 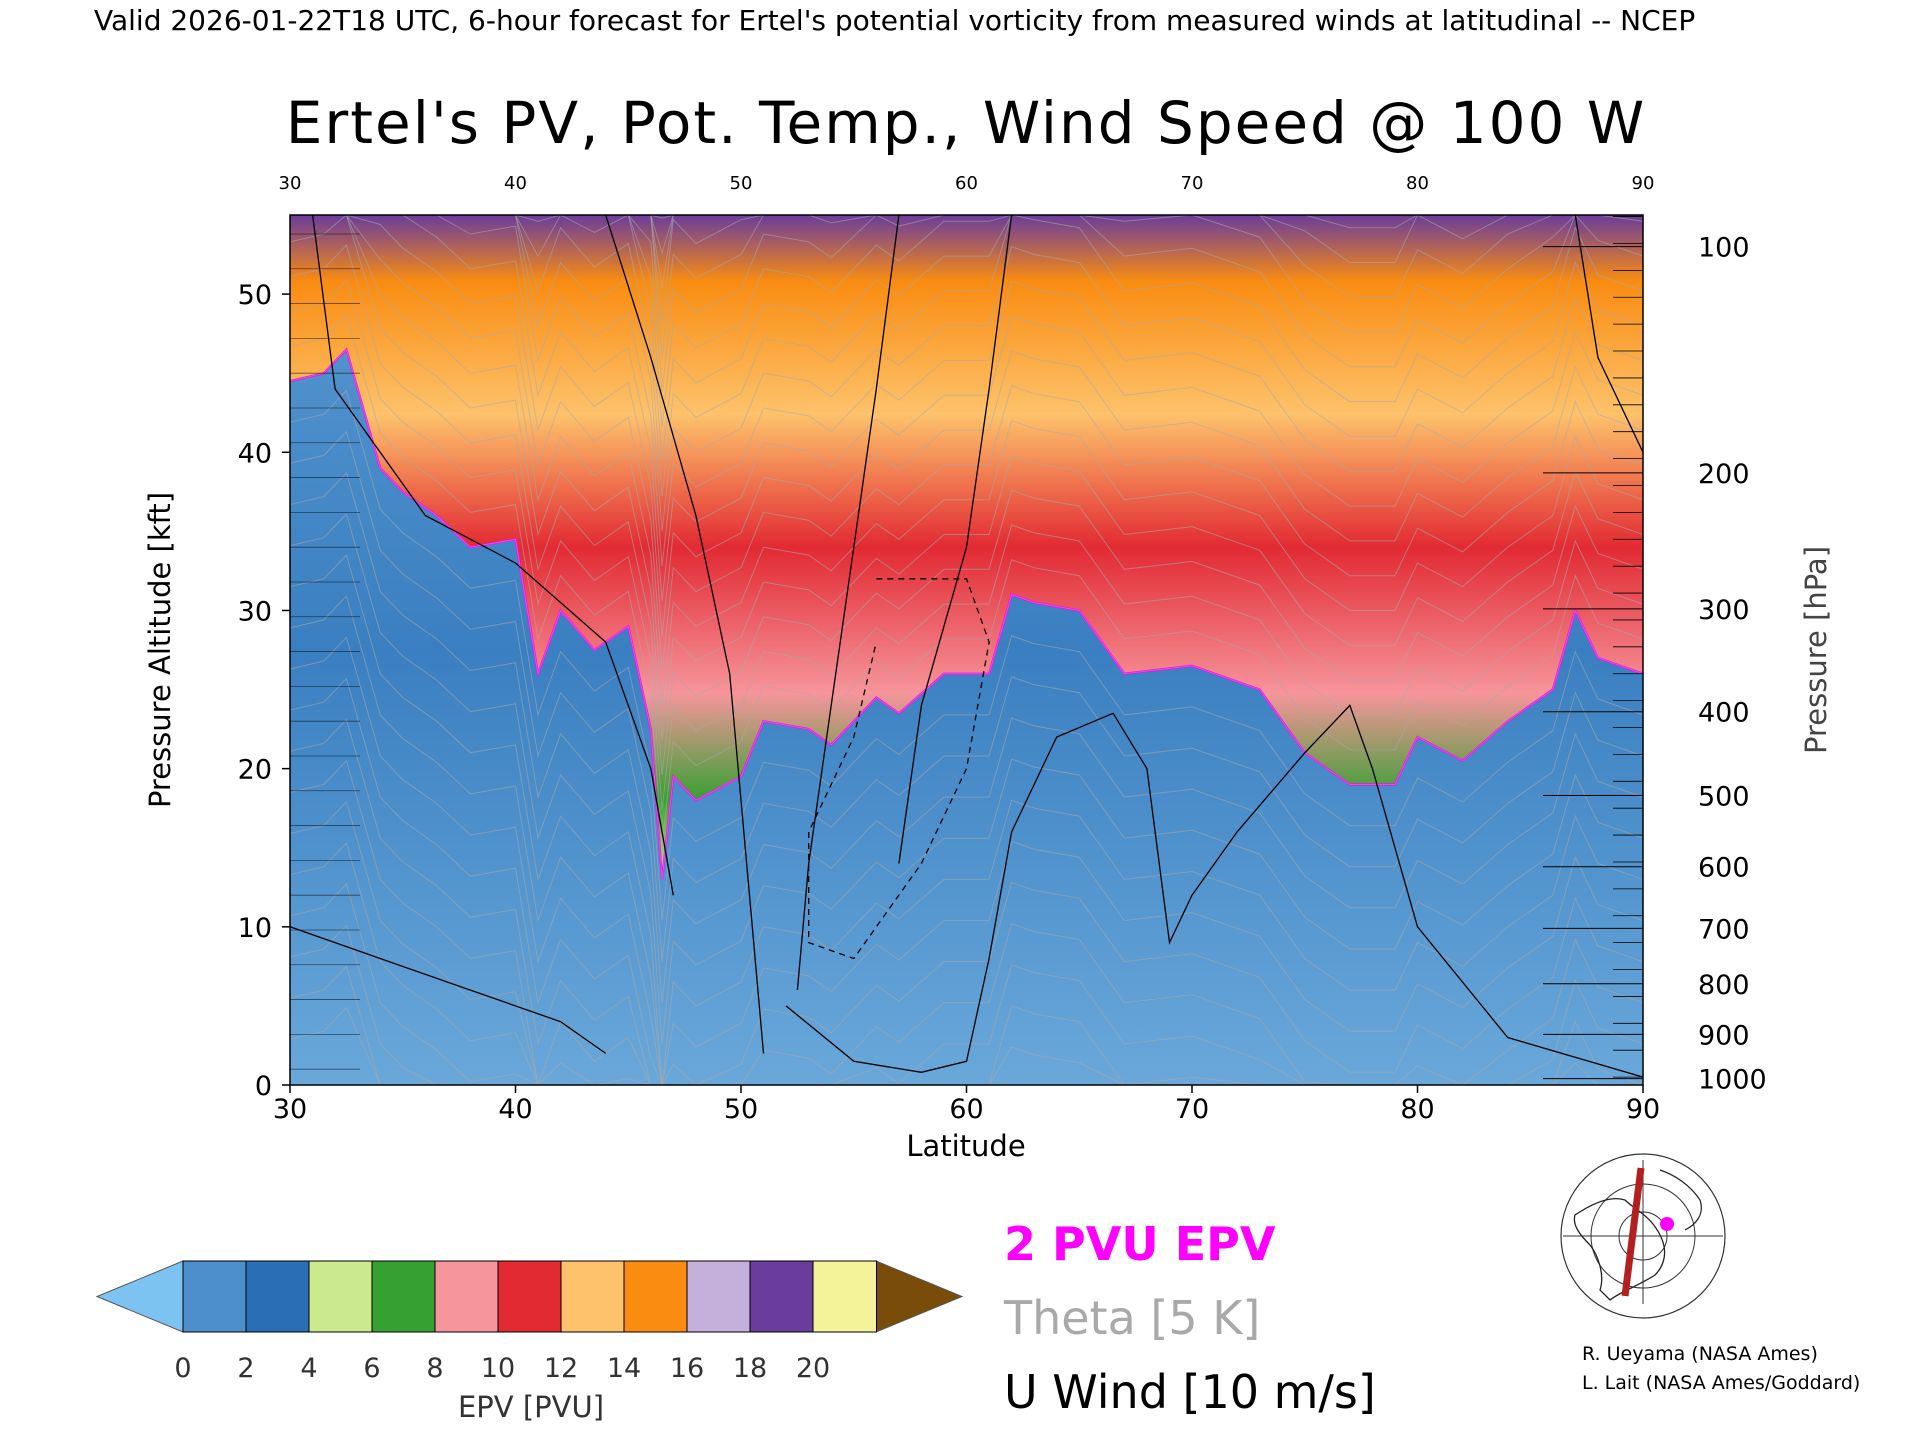 I want to click on y-tick-label: 30, so click(x=255, y=611).